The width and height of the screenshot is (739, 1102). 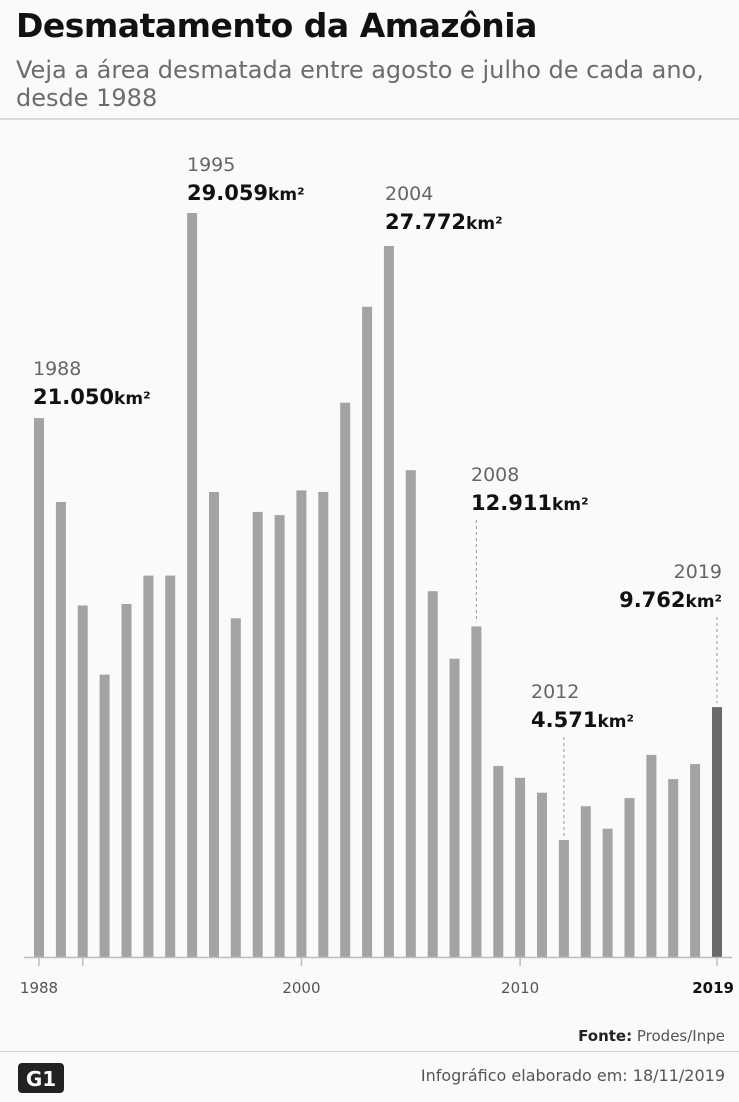 What do you see at coordinates (367, 631) in the screenshot?
I see `bar-2003` at bounding box center [367, 631].